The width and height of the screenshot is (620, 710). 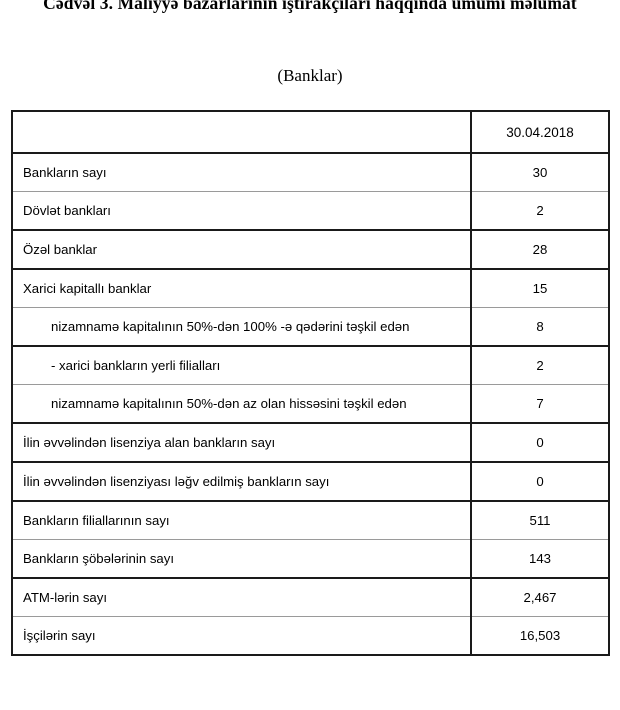 What do you see at coordinates (540, 636) in the screenshot?
I see `row-value: 16,503` at bounding box center [540, 636].